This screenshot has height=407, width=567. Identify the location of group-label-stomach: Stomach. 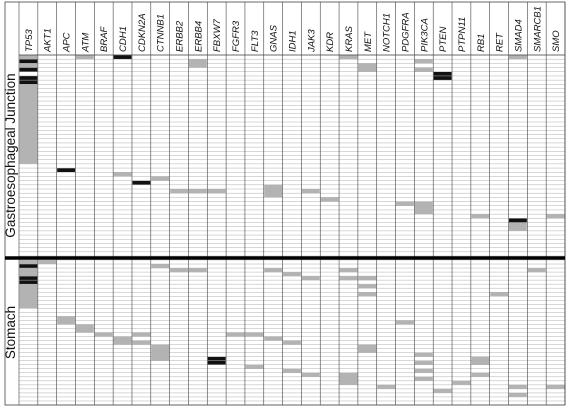
(10, 332).